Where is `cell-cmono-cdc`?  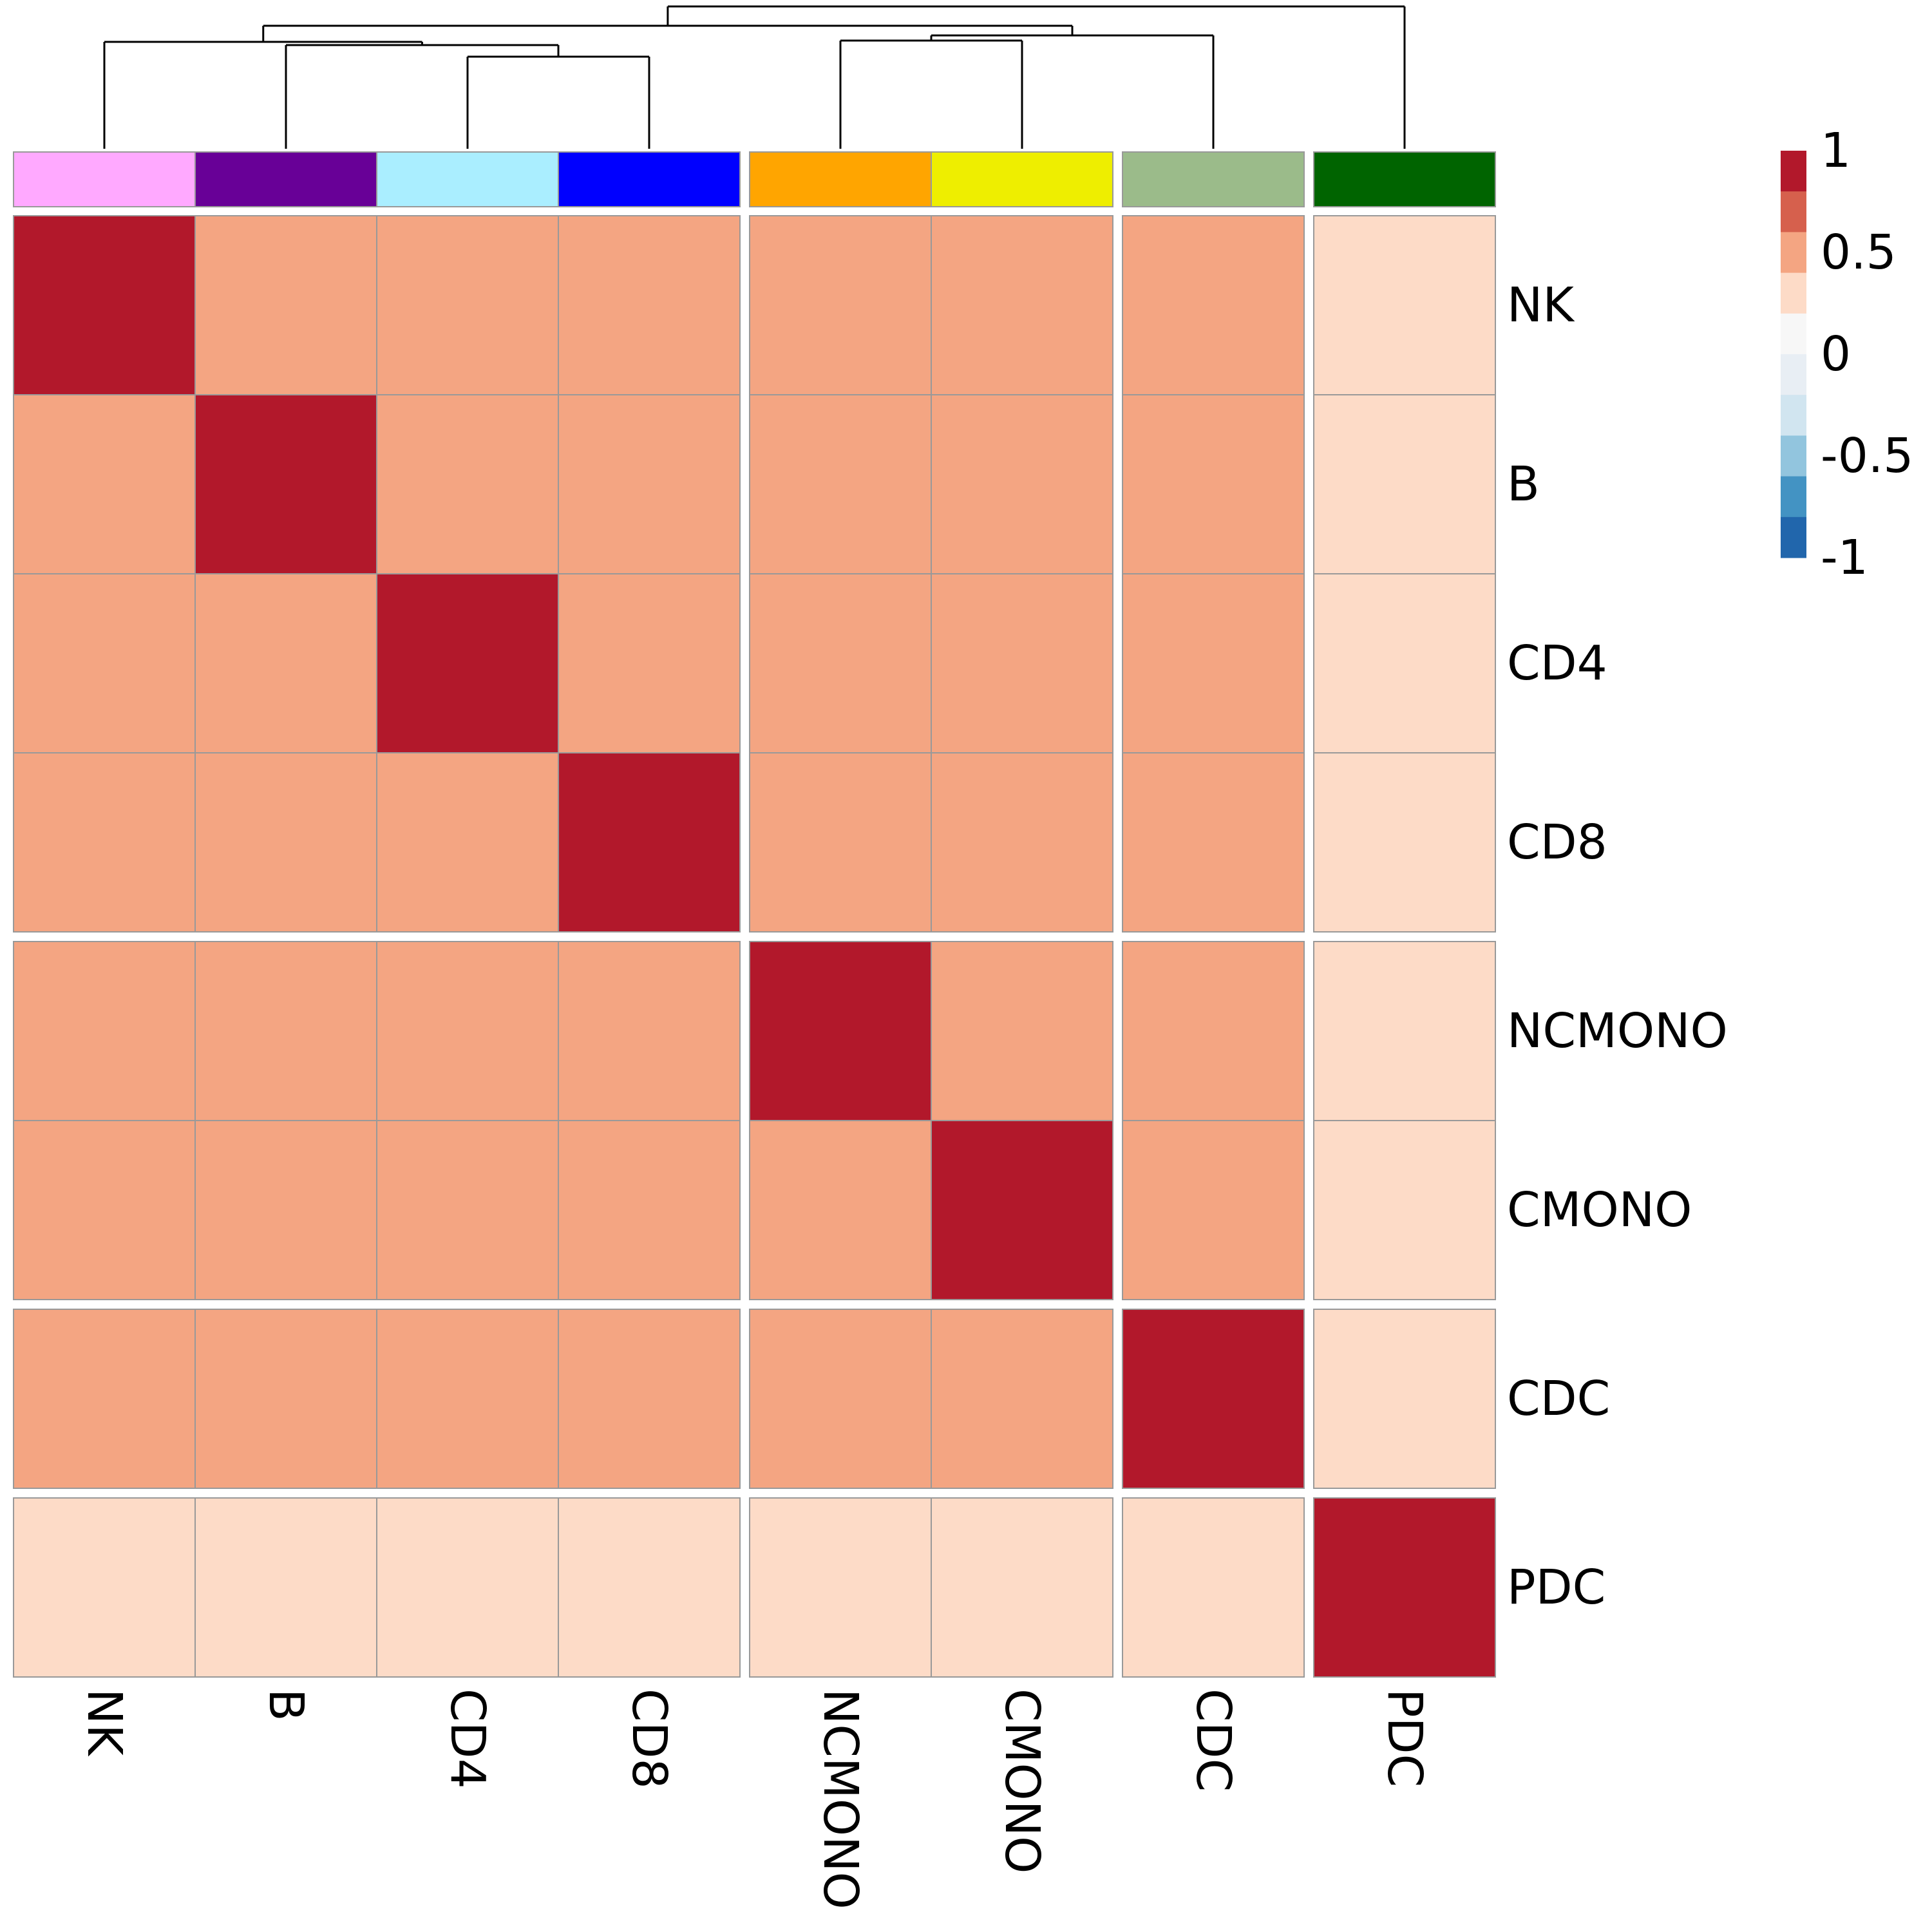
cell-cmono-cdc is located at coordinates (1213, 1210).